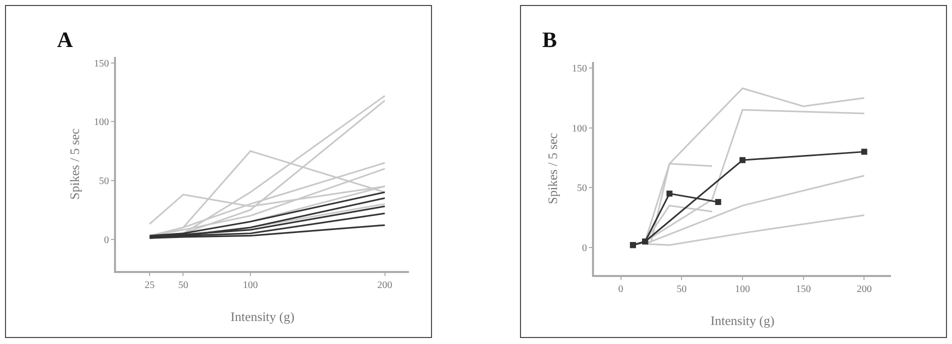  Describe the element at coordinates (803, 289) in the screenshot. I see `x-tick-label: 150` at that location.